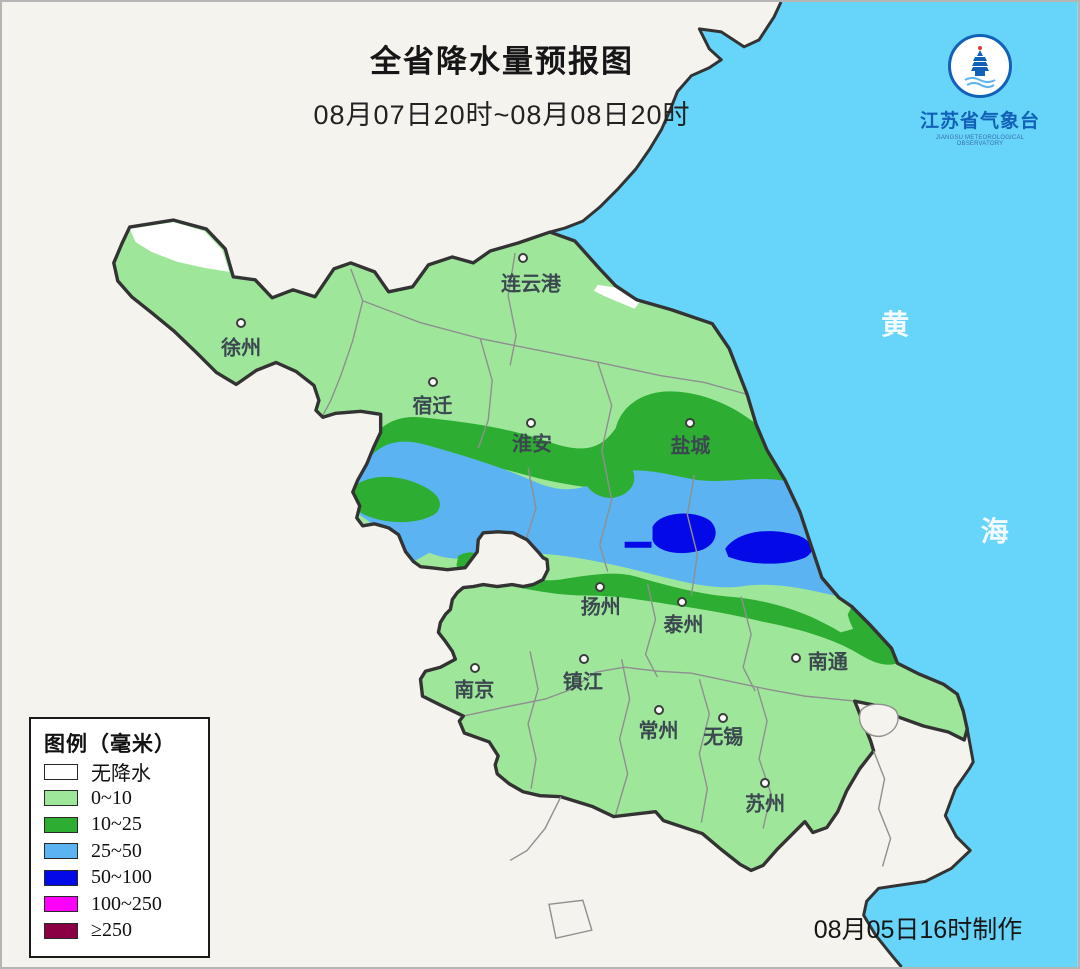  What do you see at coordinates (121, 774) in the screenshot?
I see `legend-label: 无降水` at bounding box center [121, 774].